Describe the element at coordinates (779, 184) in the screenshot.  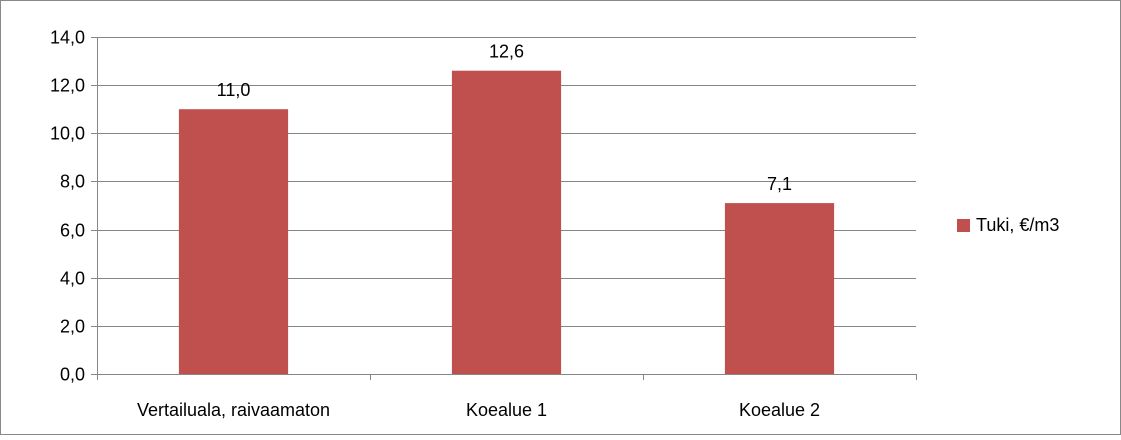
I see `data-label: 7,1` at that location.